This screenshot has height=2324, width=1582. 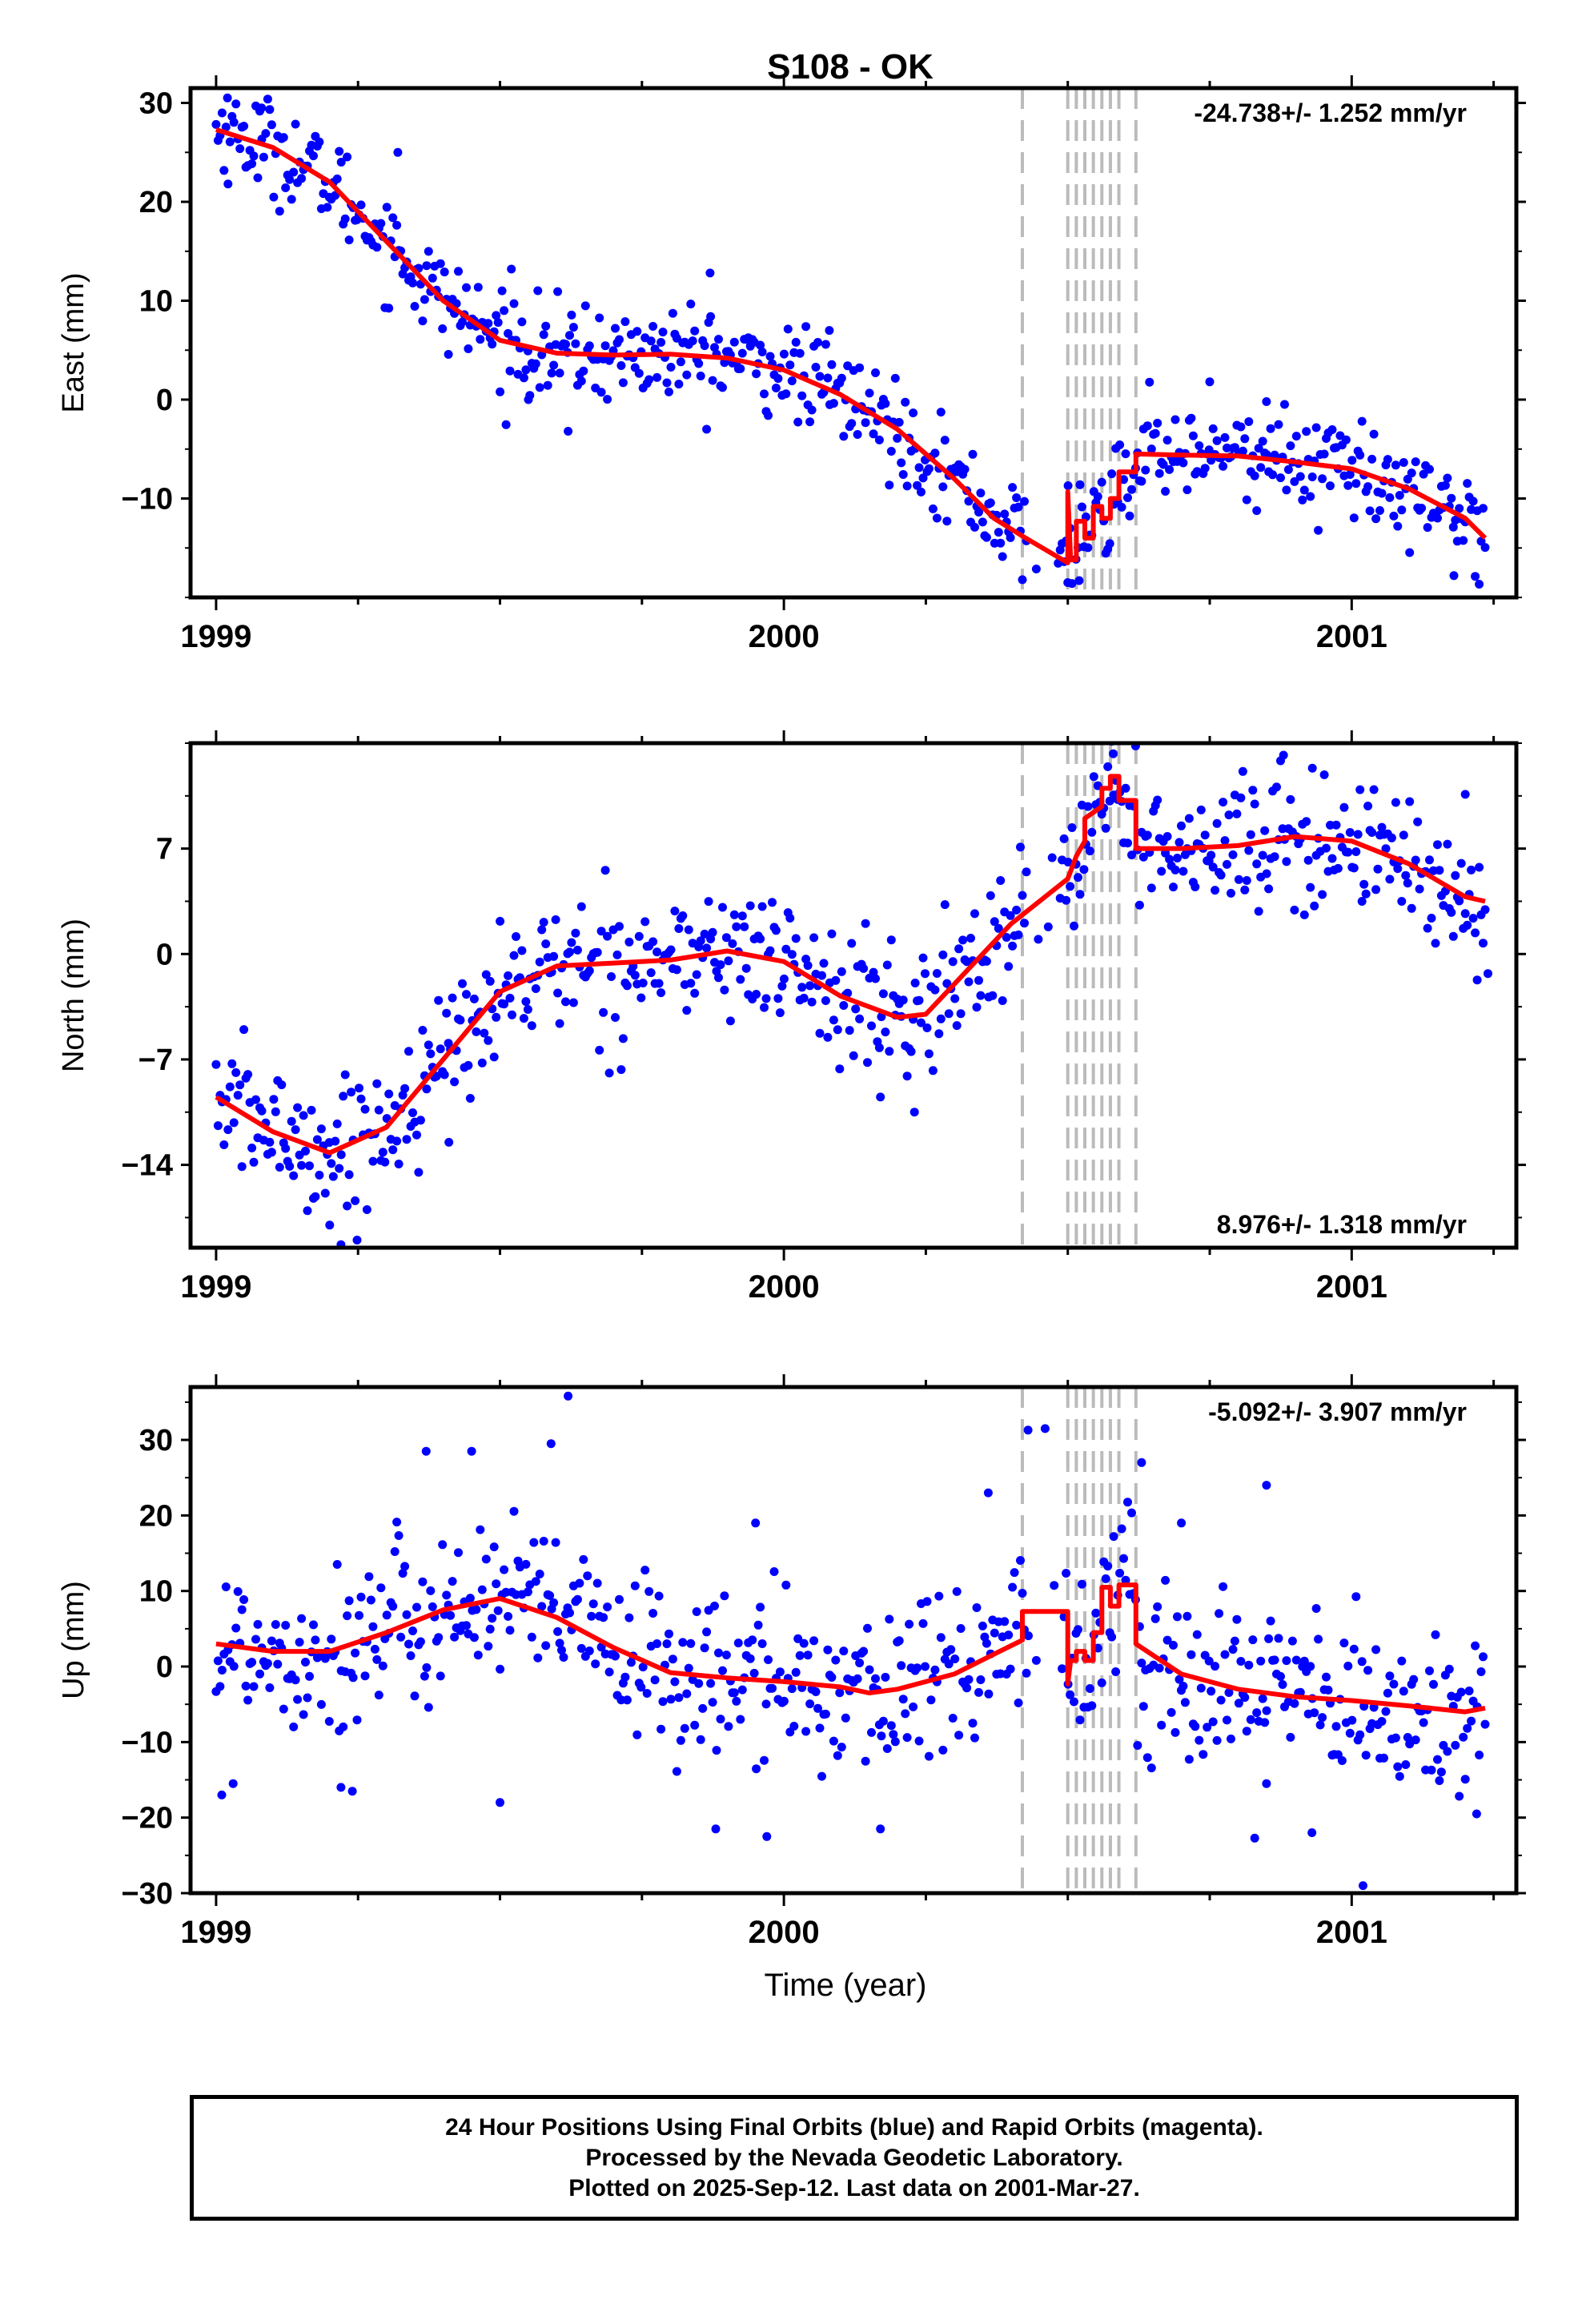 What do you see at coordinates (1079, 995) in the screenshot?
I see `step-lines` at bounding box center [1079, 995].